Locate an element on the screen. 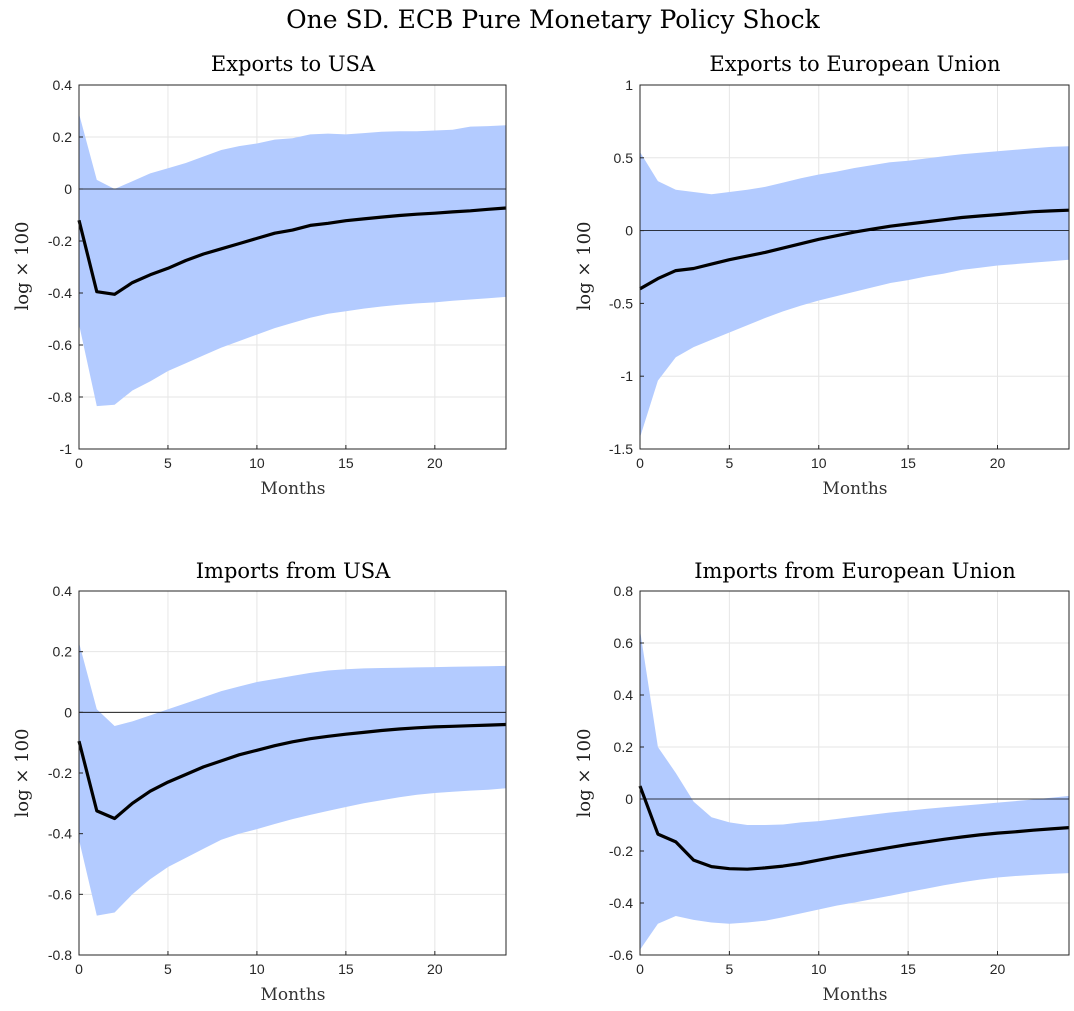 The image size is (1074, 1011). panel-title: Exports to European Union is located at coordinates (854, 64).